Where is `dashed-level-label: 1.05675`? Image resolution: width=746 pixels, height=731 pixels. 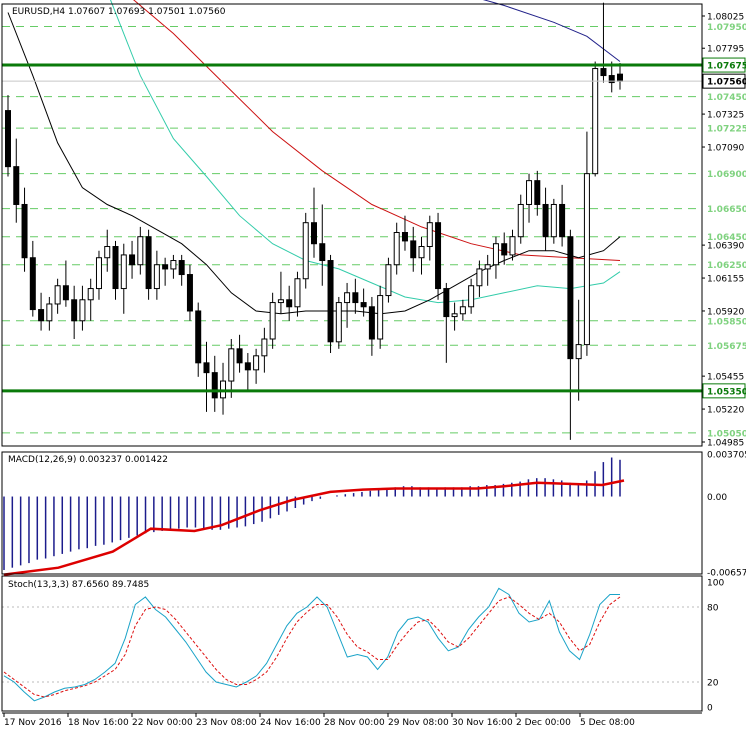 dashed-level-label: 1.05675 is located at coordinates (726, 347).